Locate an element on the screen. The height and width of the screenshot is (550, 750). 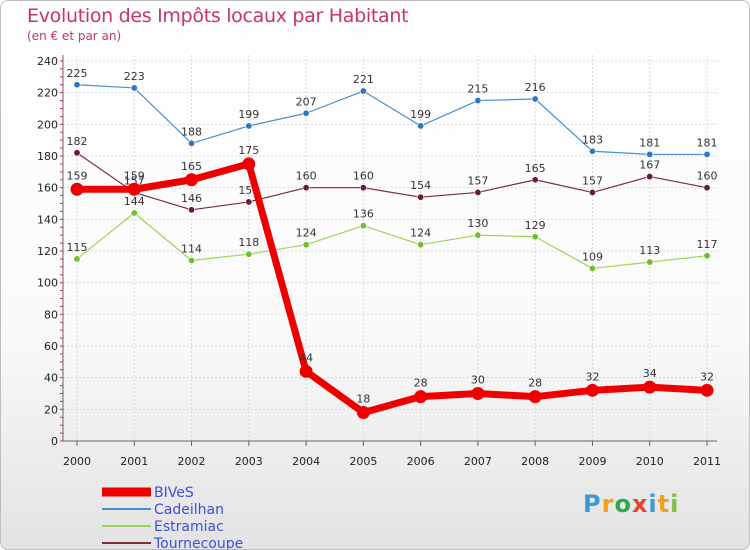
data-label-estramiac: 136 is located at coordinates (363, 214).